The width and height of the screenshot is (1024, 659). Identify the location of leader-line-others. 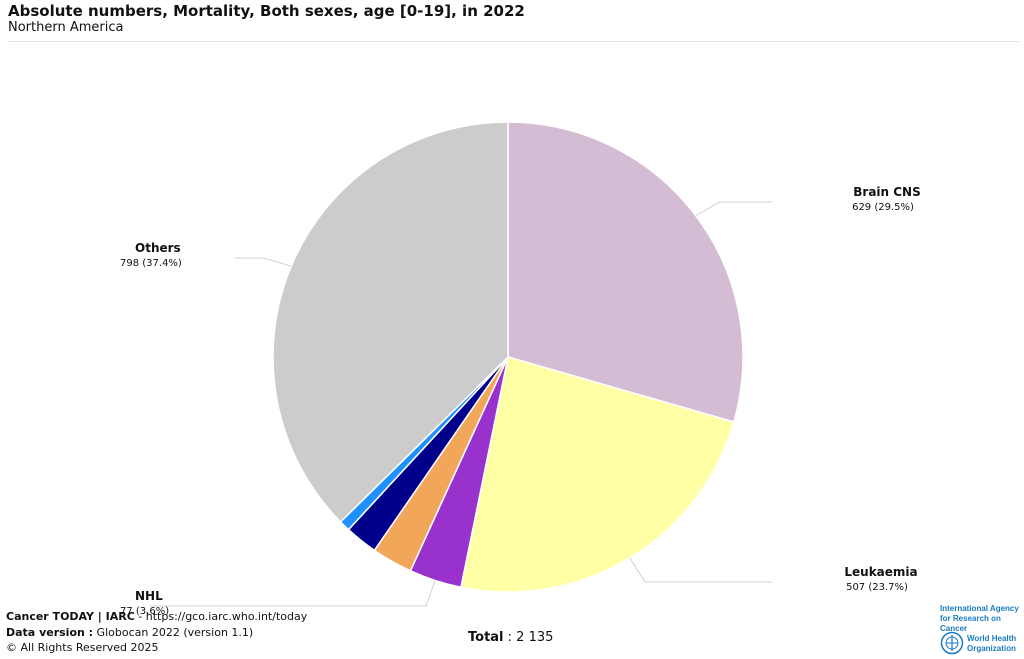
(263, 262).